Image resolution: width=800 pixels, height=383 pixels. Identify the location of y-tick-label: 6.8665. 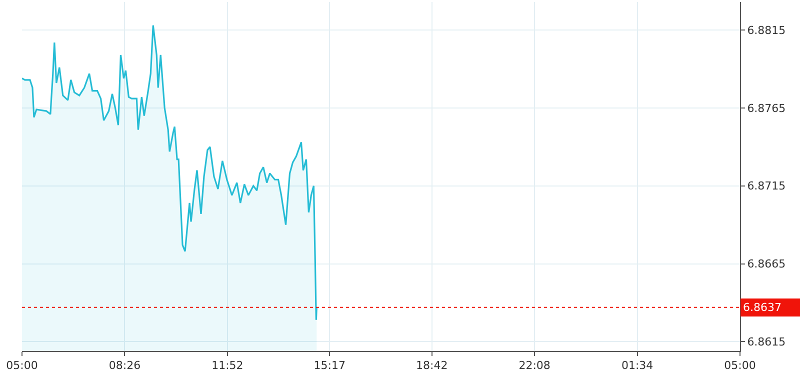
(766, 264).